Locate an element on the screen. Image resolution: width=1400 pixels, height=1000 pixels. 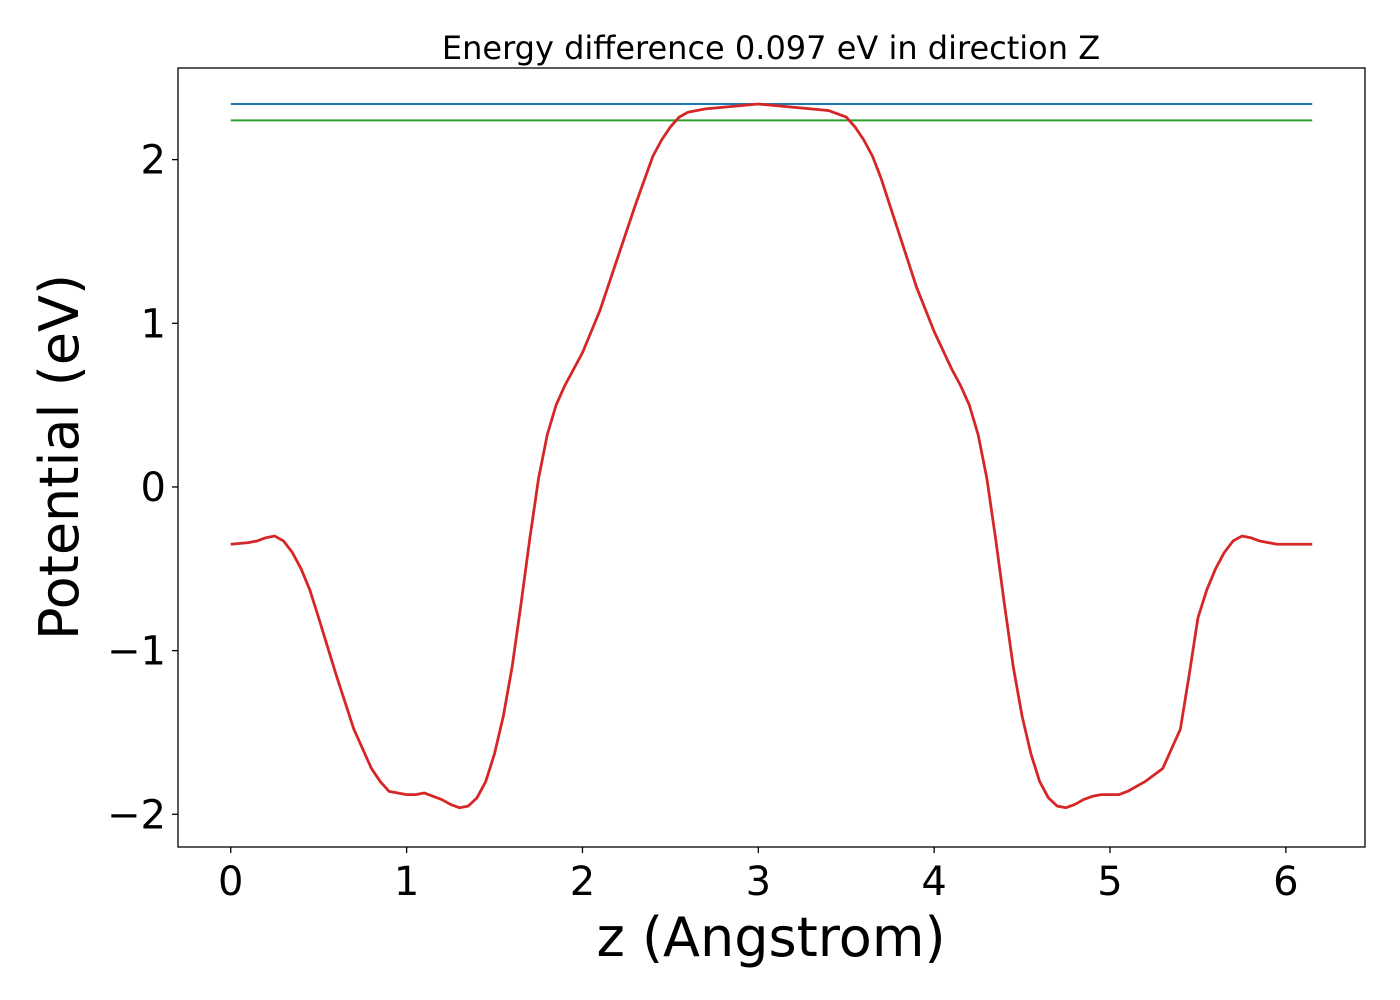
x-tick-label: 4 is located at coordinates (933, 882).